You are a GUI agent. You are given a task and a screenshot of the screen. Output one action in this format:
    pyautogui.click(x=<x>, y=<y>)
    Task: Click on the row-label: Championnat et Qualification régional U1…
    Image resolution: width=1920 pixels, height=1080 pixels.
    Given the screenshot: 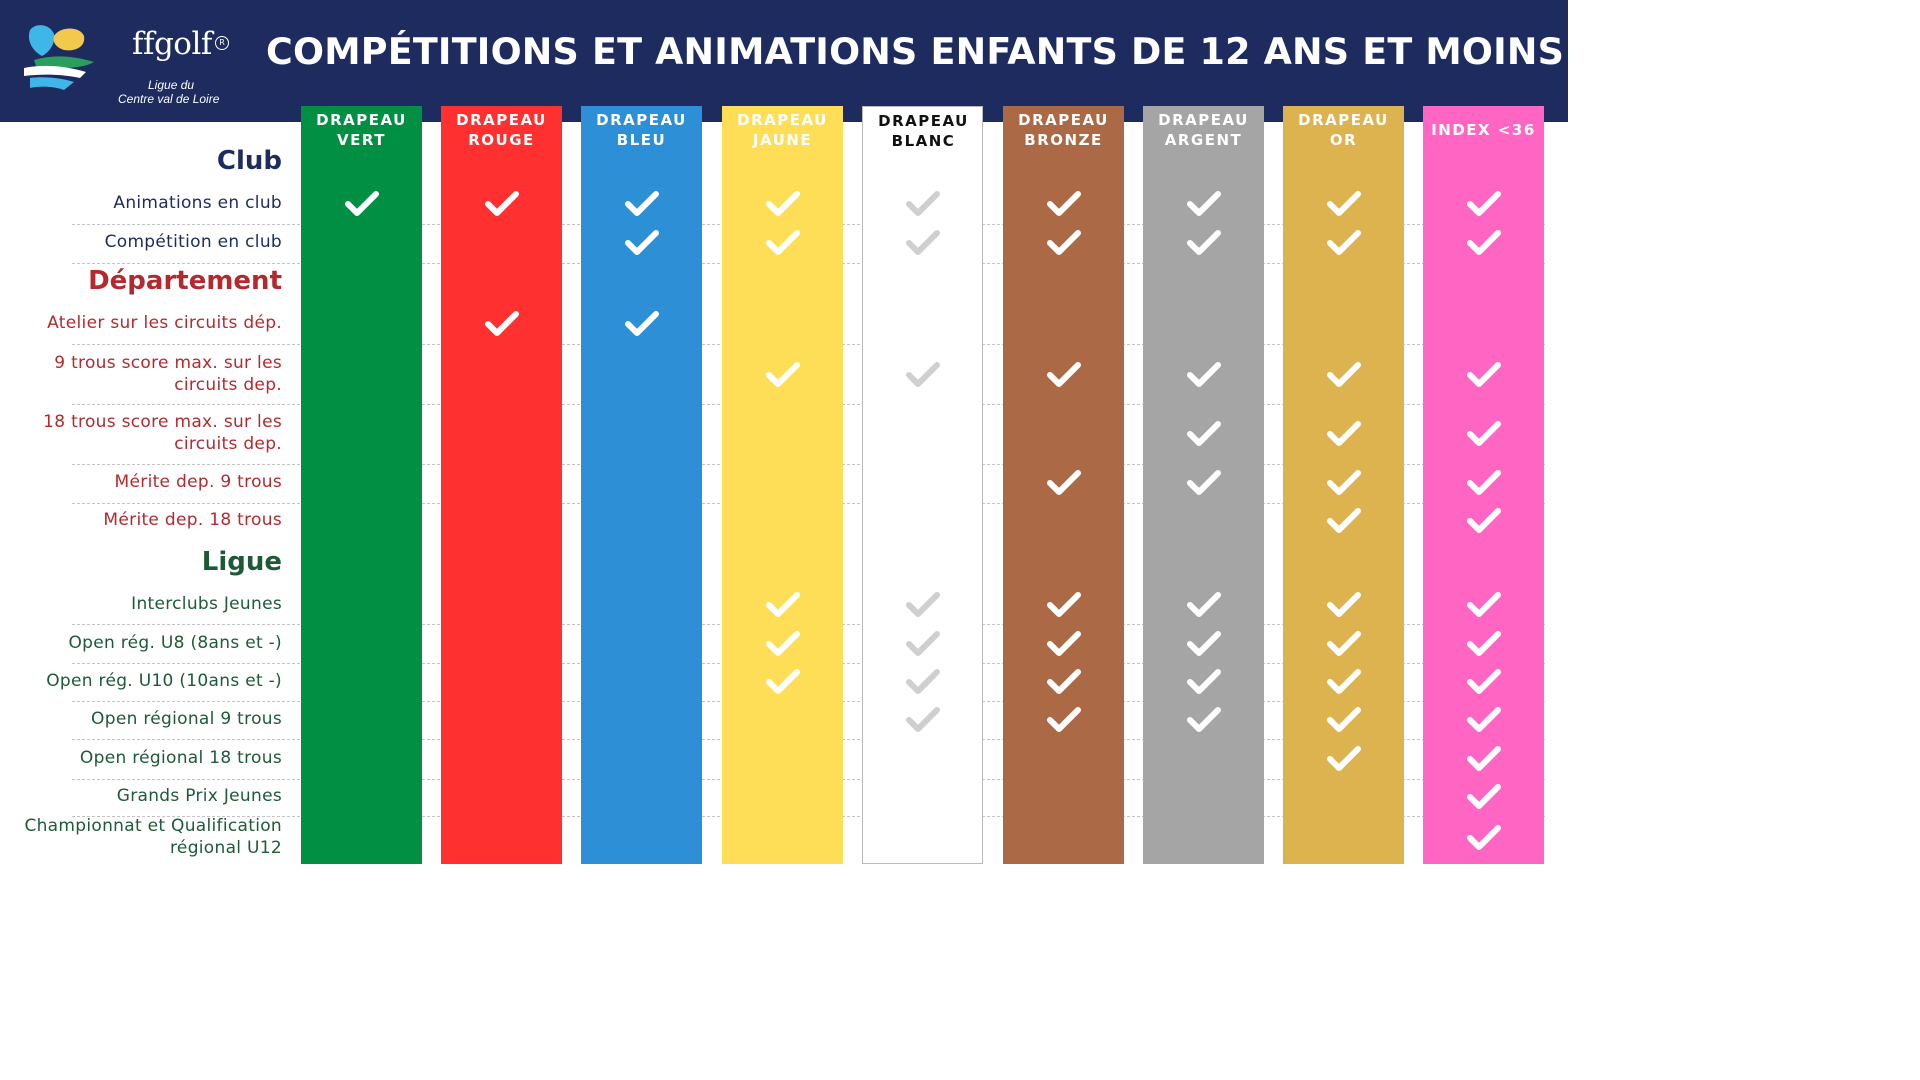 What is the action you would take?
    pyautogui.click(x=153, y=837)
    